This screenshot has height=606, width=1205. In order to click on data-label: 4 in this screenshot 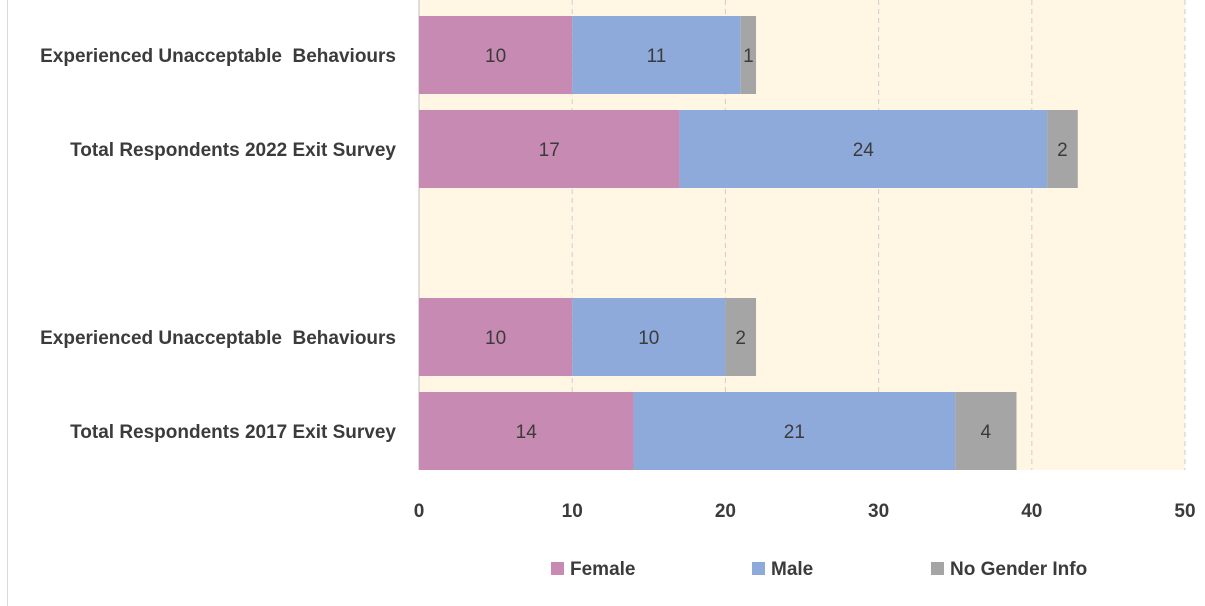, I will do `click(986, 432)`.